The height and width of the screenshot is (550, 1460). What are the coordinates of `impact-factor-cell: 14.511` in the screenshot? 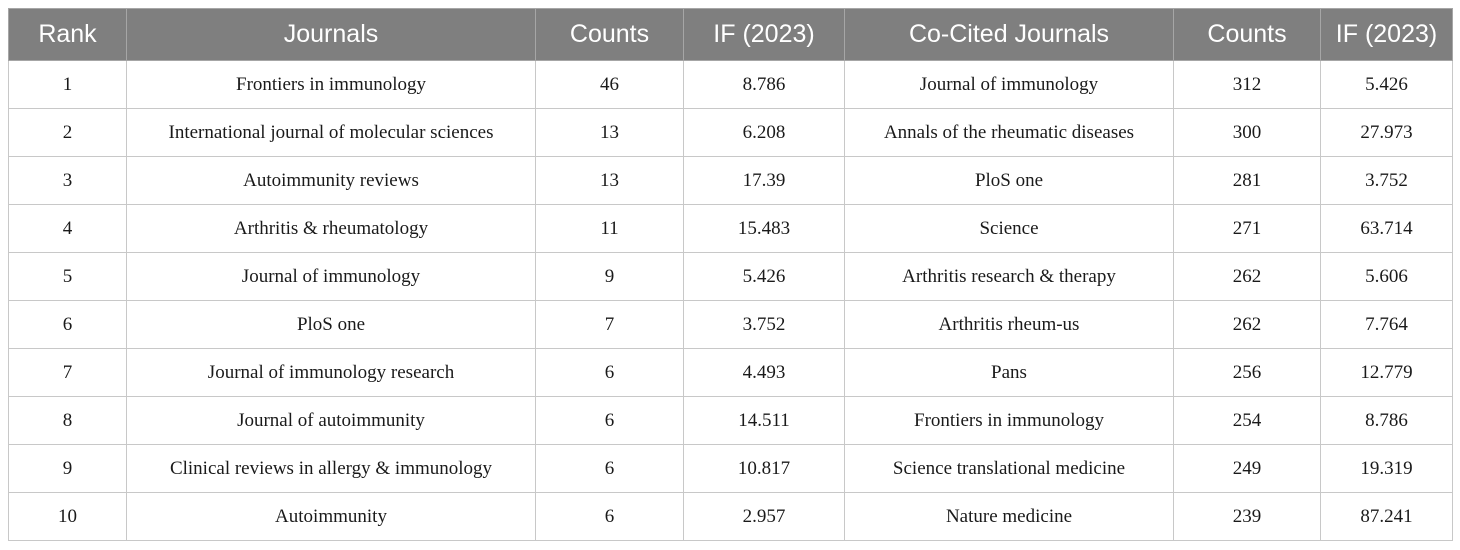 It's located at (764, 420).